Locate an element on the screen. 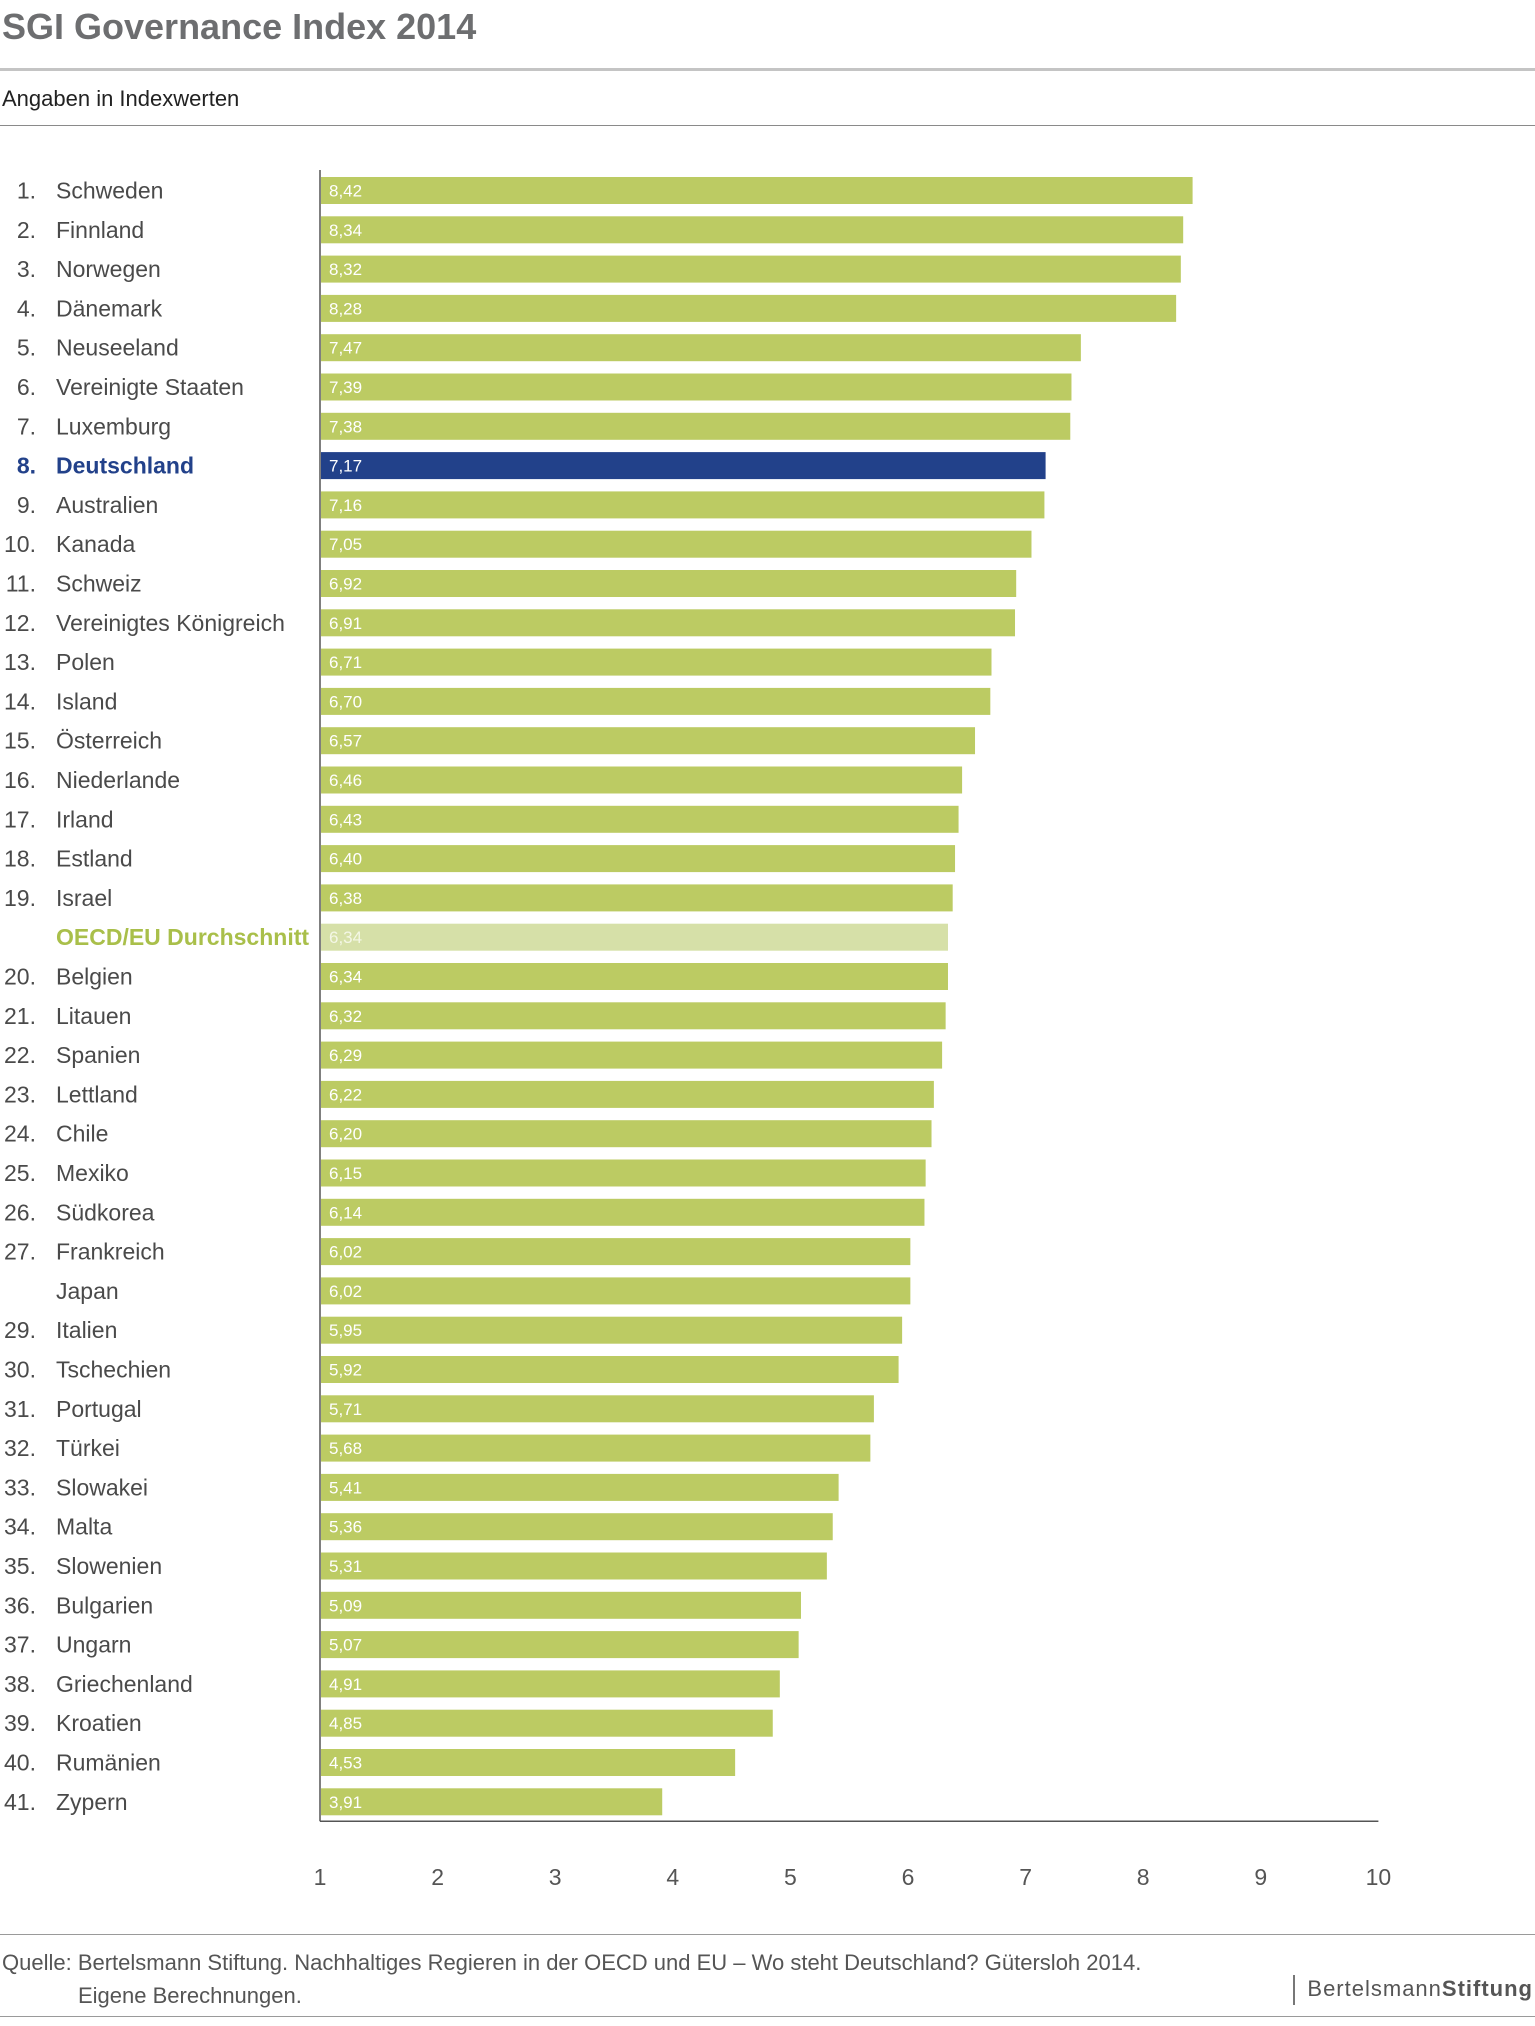  x-tick-label-9: 9 is located at coordinates (1260, 1877).